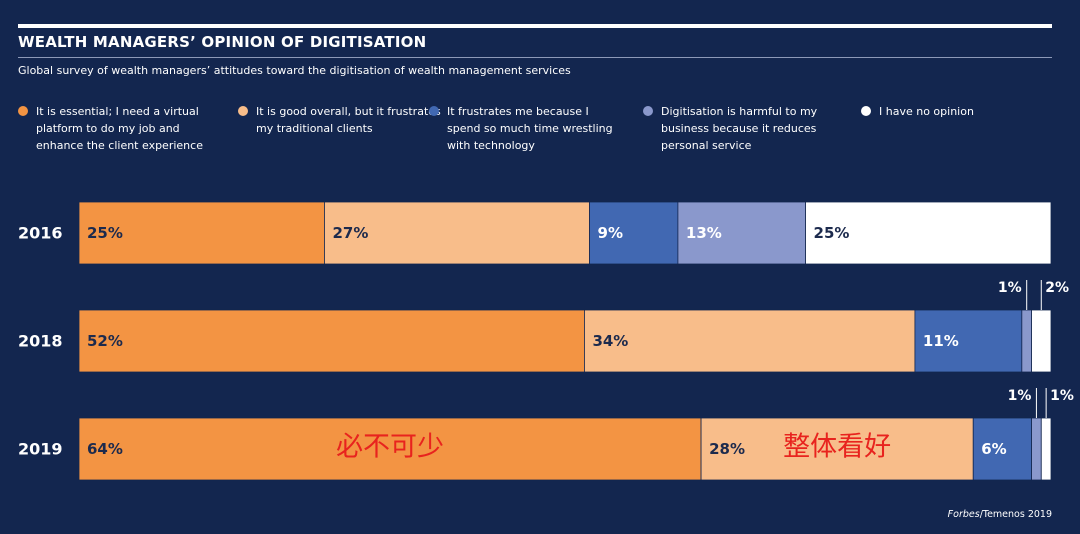 Image resolution: width=1080 pixels, height=534 pixels. Describe the element at coordinates (704, 233) in the screenshot. I see `value-label-2016-s3: 13%` at that location.